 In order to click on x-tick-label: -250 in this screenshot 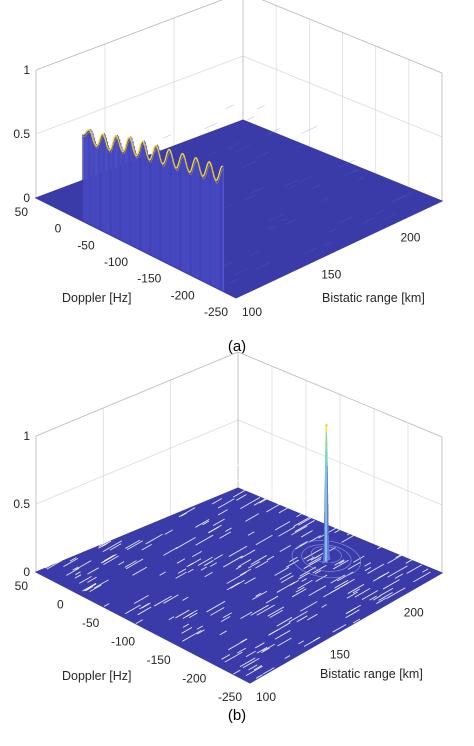, I will do `click(216, 312)`.